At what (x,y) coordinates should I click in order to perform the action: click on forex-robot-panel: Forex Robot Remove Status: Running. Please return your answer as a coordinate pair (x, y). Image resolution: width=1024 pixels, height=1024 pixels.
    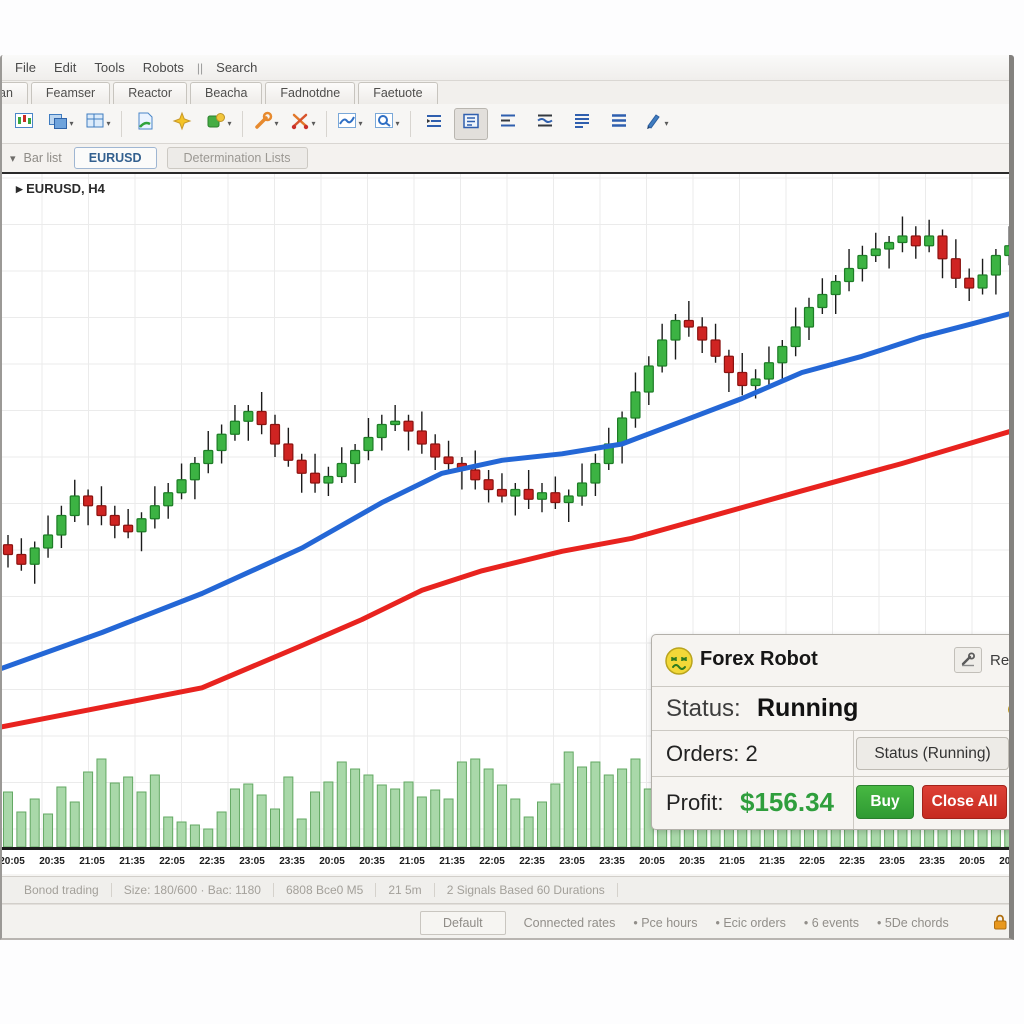
    Looking at the image, I should click on (832, 732).